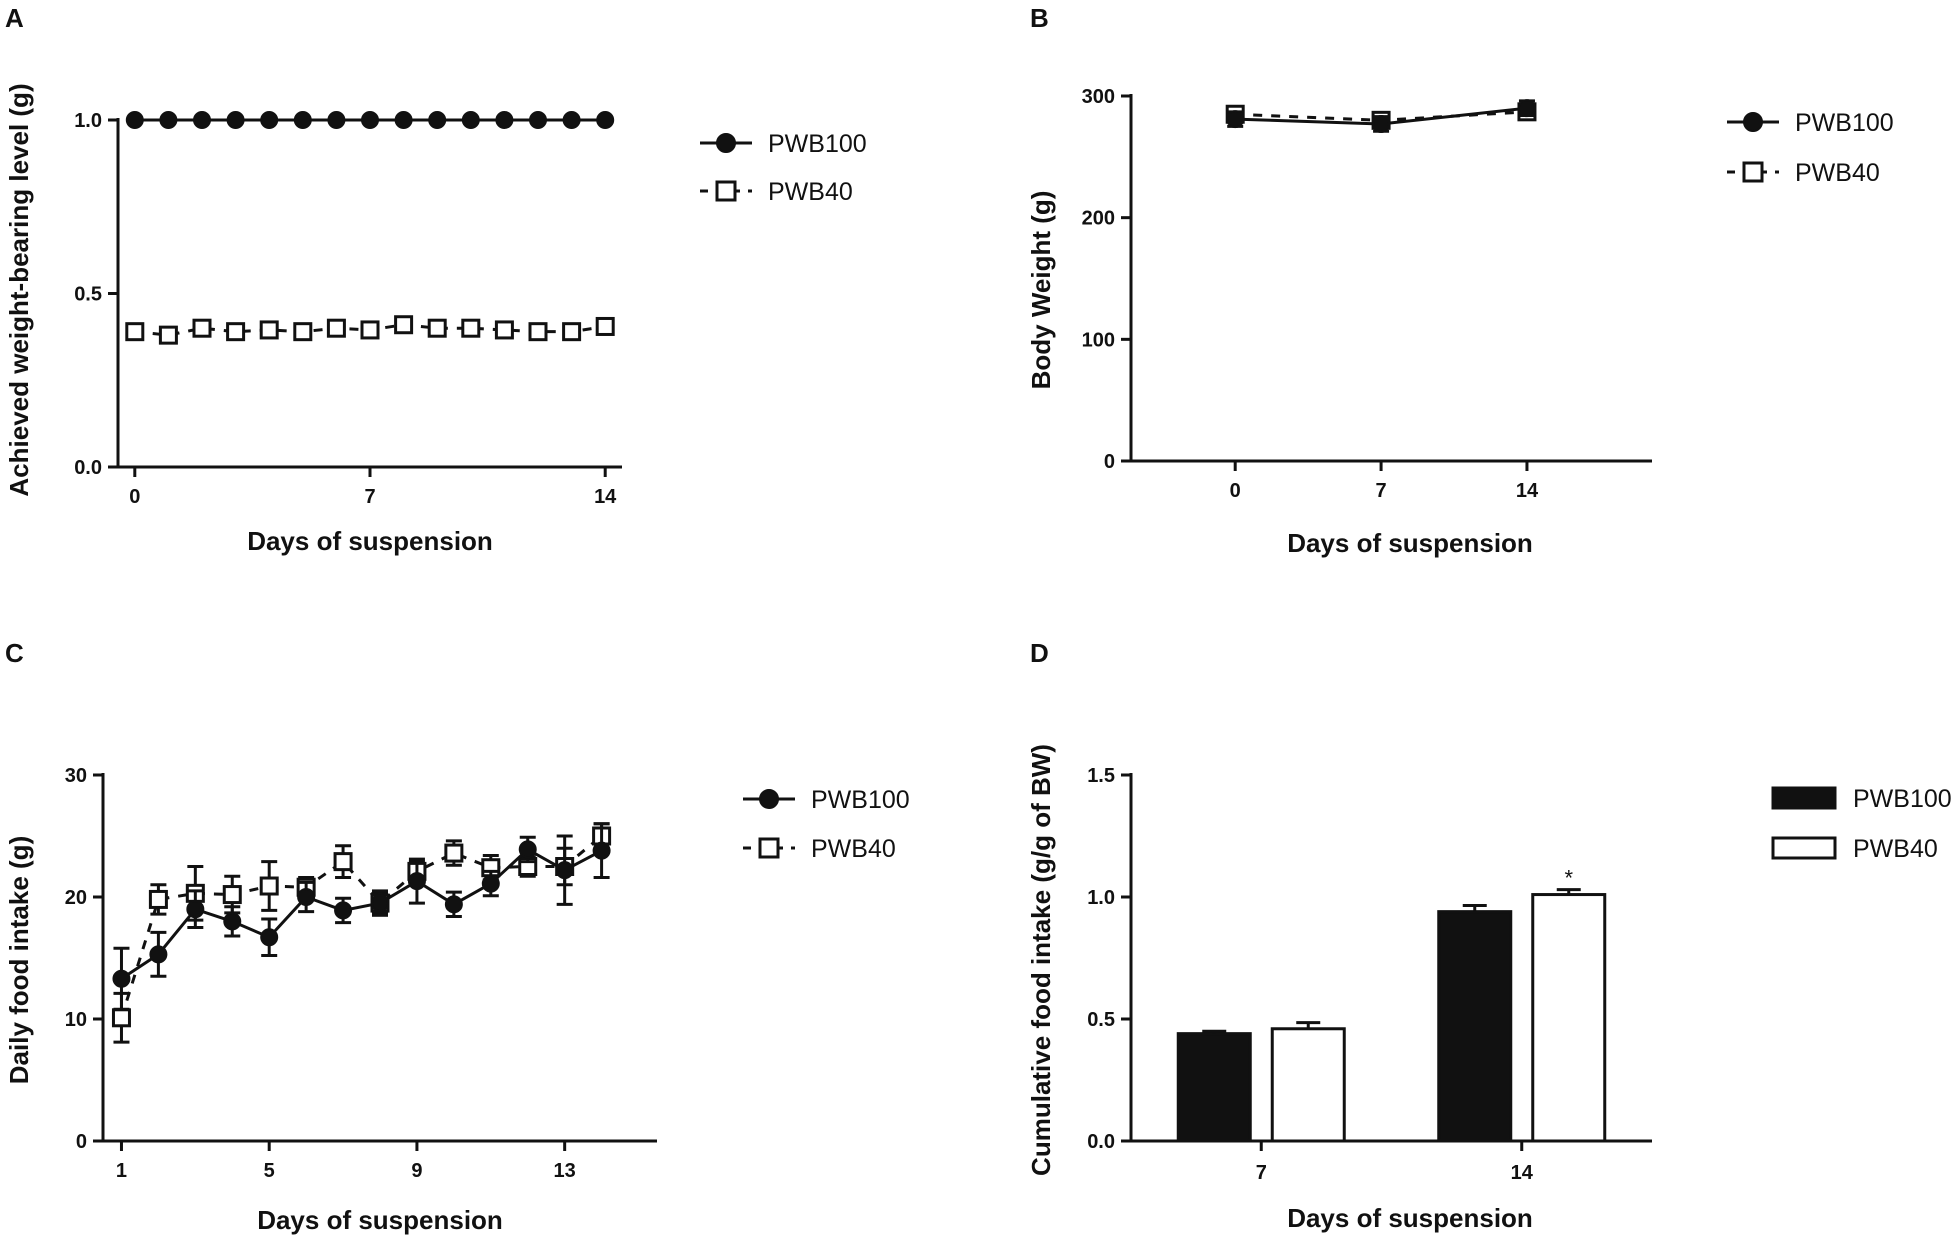 The width and height of the screenshot is (1955, 1243). Describe the element at coordinates (269, 1171) in the screenshot. I see `x-tick-label: 5` at that location.